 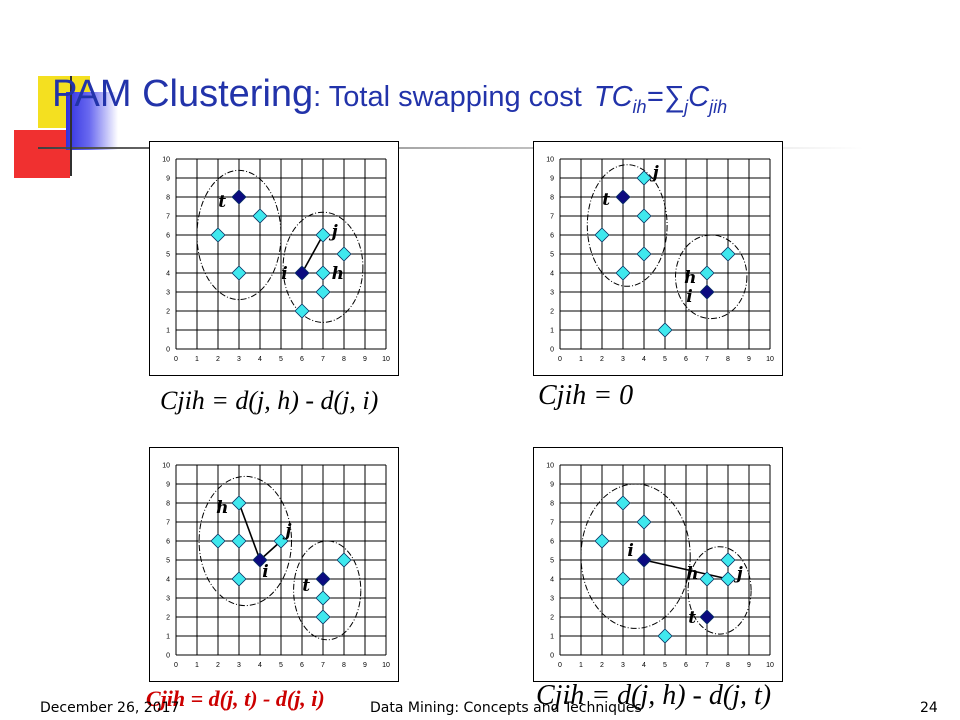 What do you see at coordinates (110, 708) in the screenshot?
I see `footer-date: December 26, 2017` at bounding box center [110, 708].